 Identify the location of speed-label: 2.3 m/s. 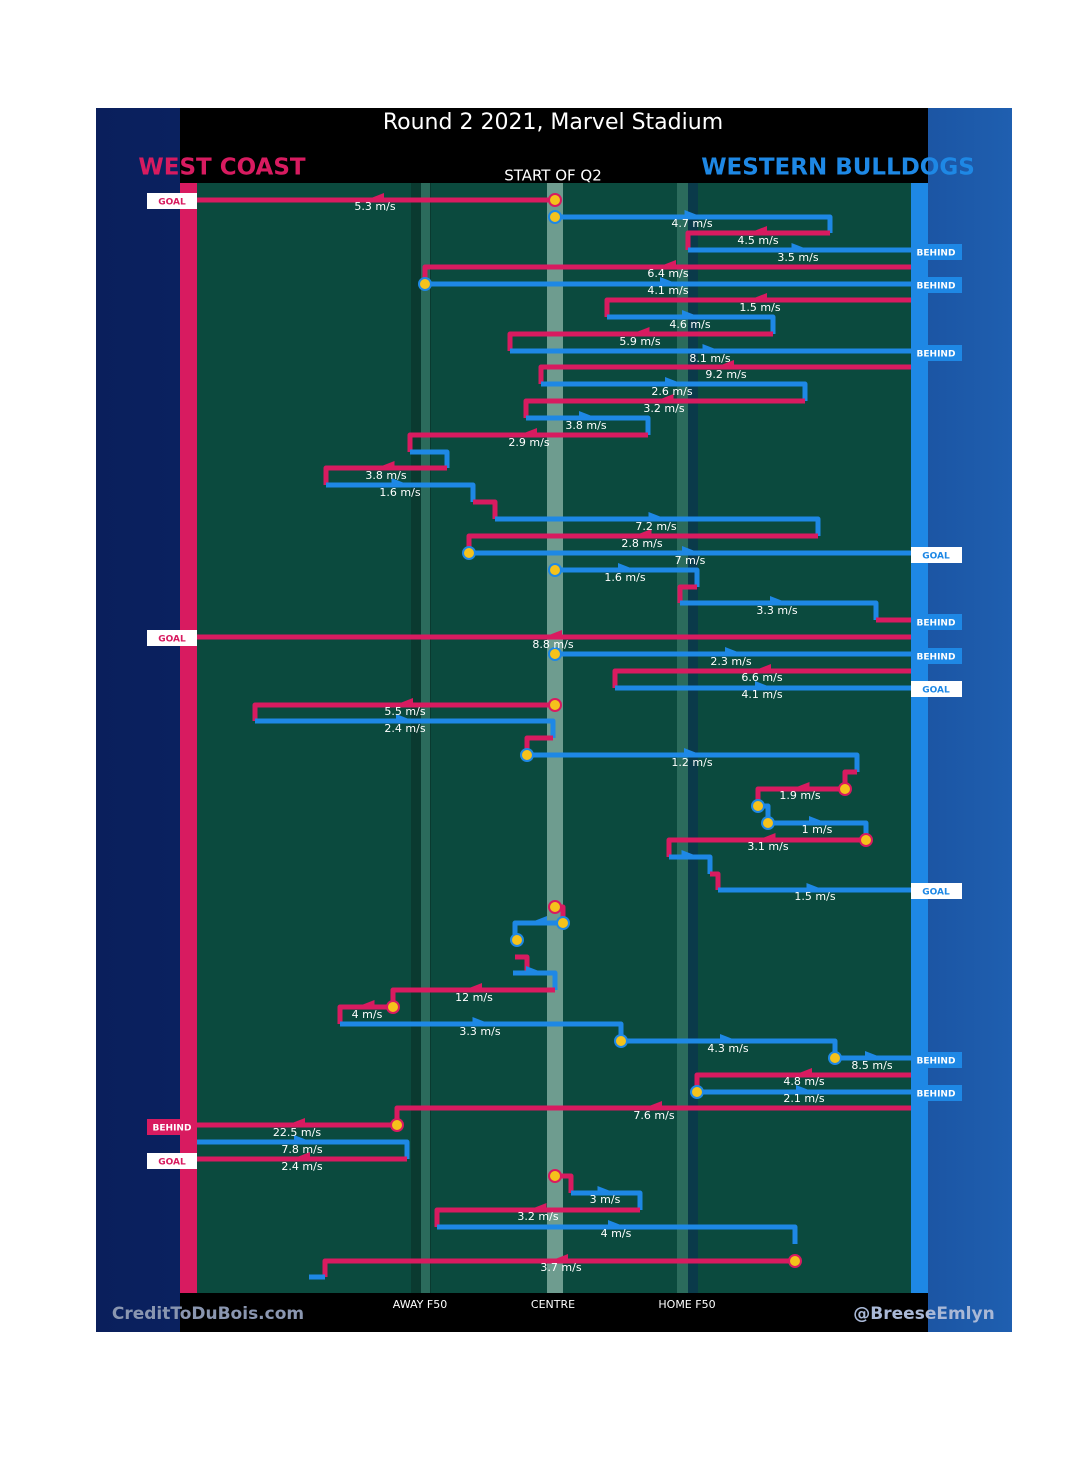
(730, 661).